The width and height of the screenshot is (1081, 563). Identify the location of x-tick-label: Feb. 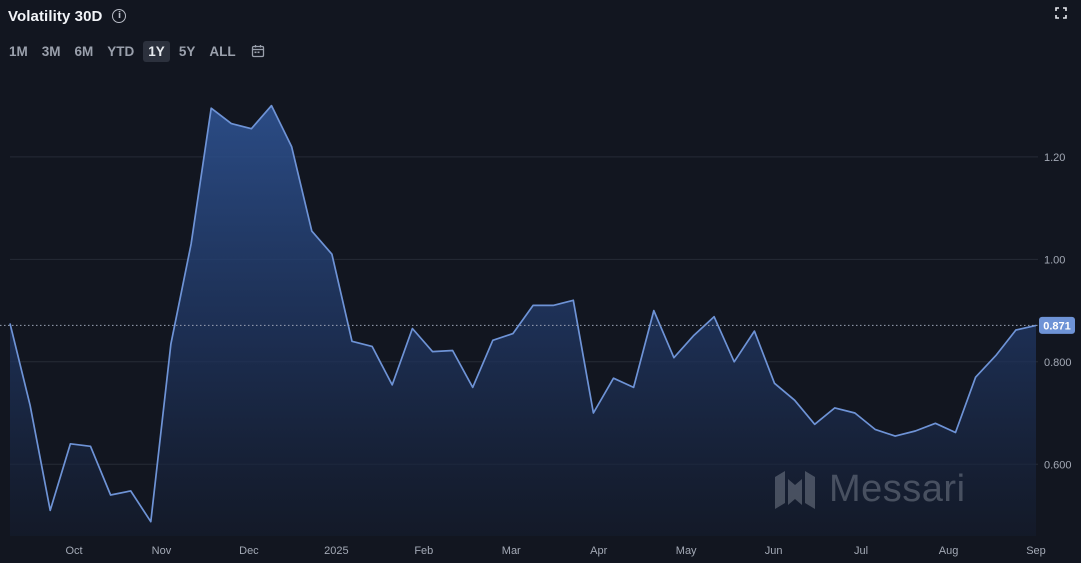
(423, 551).